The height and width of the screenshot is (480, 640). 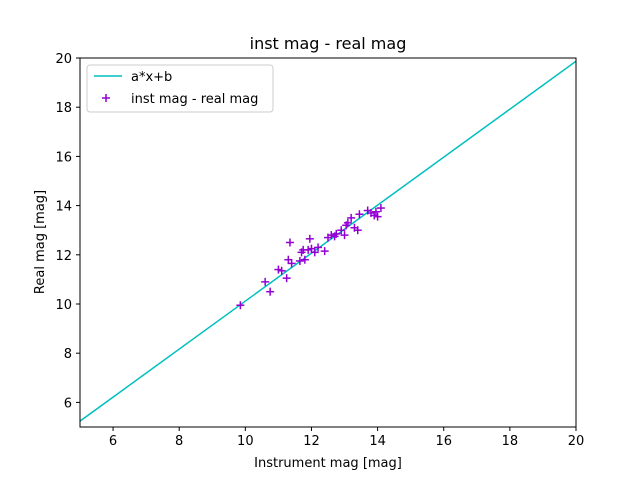 I want to click on legend-box, so click(x=180, y=88).